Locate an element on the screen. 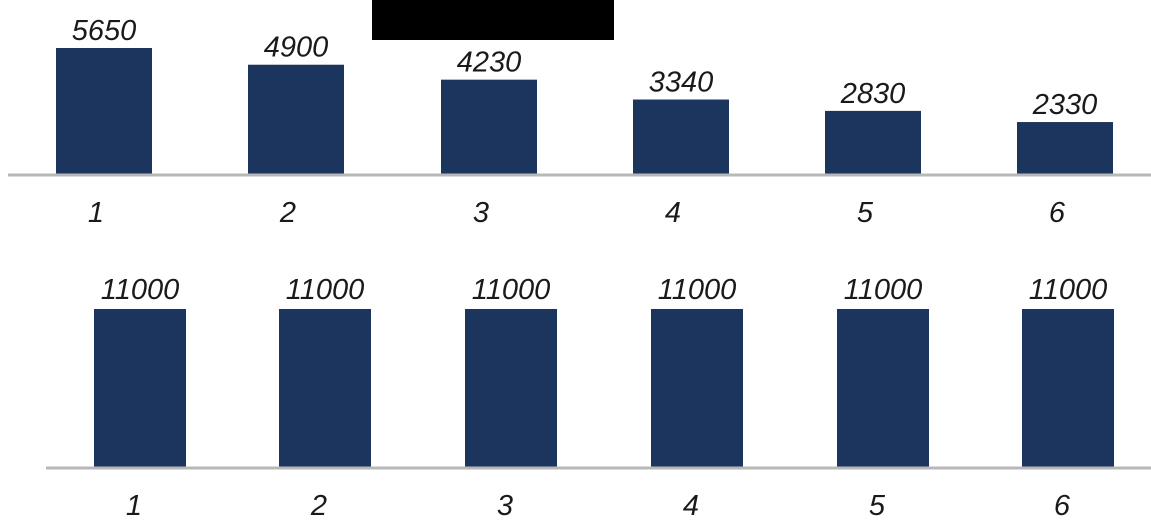 The width and height of the screenshot is (1151, 520). redaction-box is located at coordinates (493, 20).